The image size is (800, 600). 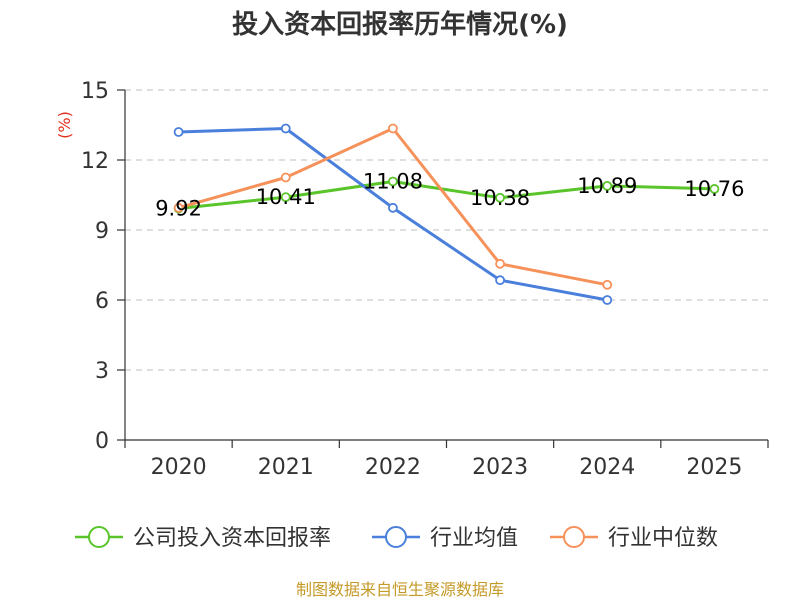 I want to click on x-tick-label: 2022, so click(x=393, y=467).